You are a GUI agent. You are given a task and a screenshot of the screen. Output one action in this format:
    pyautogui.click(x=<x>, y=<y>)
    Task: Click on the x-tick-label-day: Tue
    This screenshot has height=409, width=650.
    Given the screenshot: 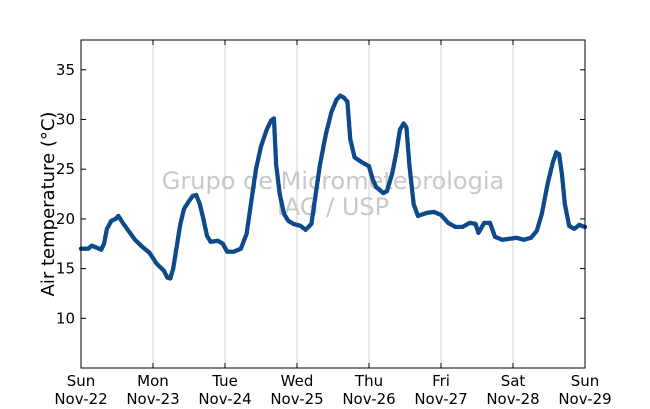 What is the action you would take?
    pyautogui.click(x=224, y=381)
    